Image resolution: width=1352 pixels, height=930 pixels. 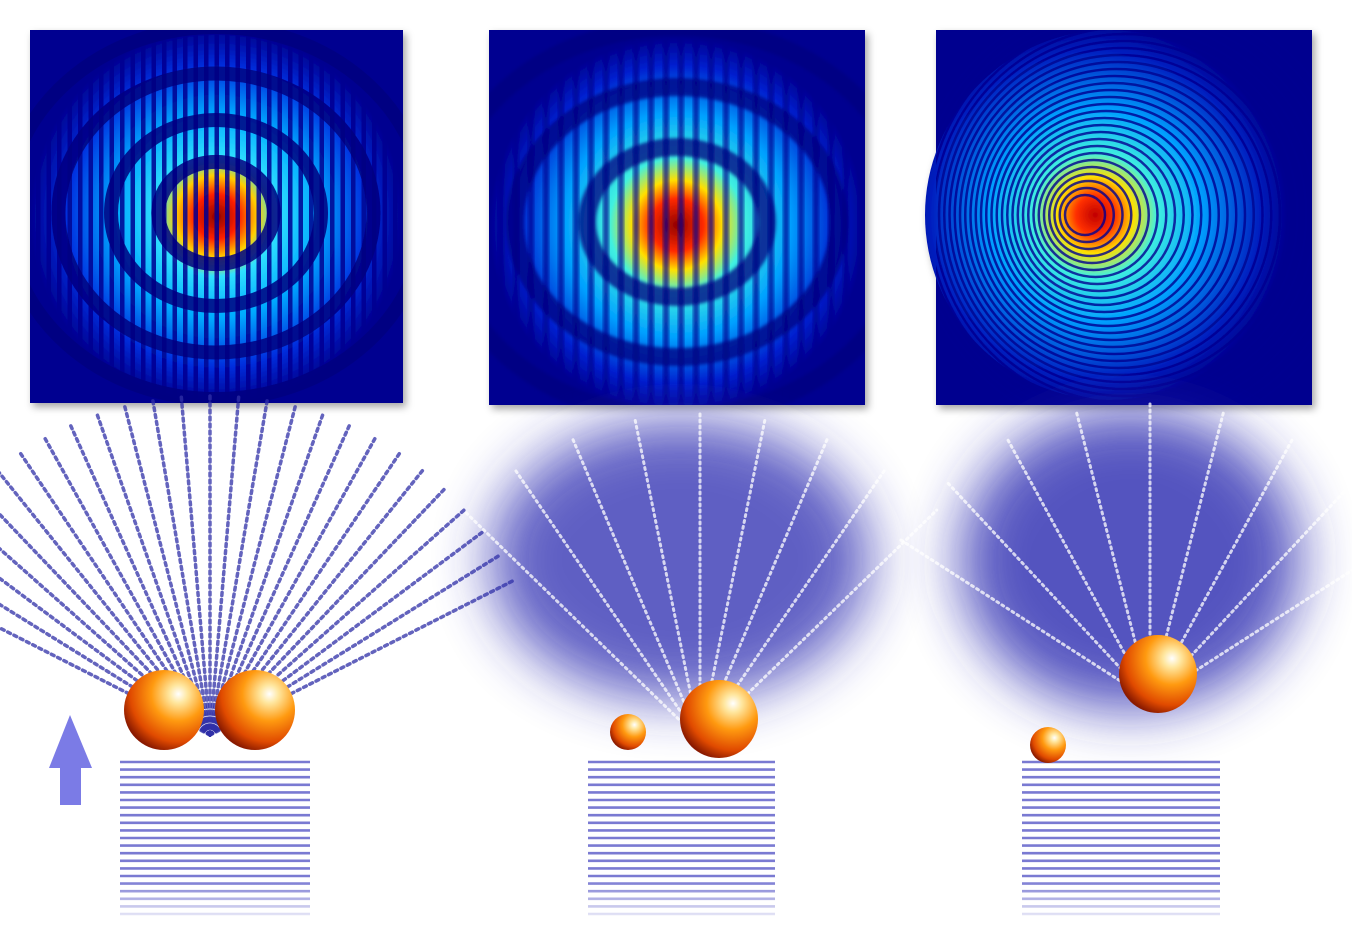 What do you see at coordinates (70, 785) in the screenshot?
I see `arrow-shaft` at bounding box center [70, 785].